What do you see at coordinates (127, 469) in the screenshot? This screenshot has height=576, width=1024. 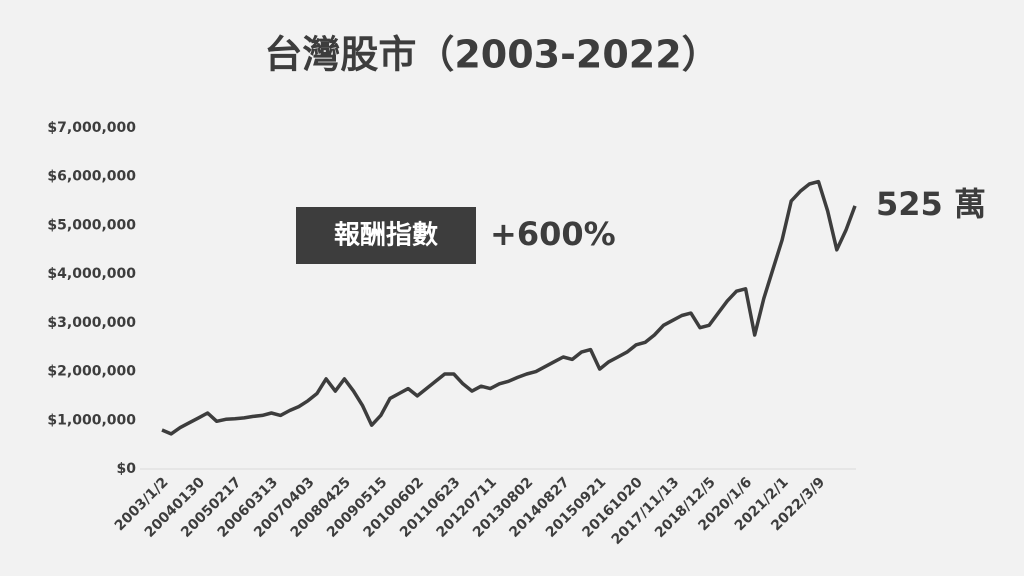 I see `y-tick-label: $0` at bounding box center [127, 469].